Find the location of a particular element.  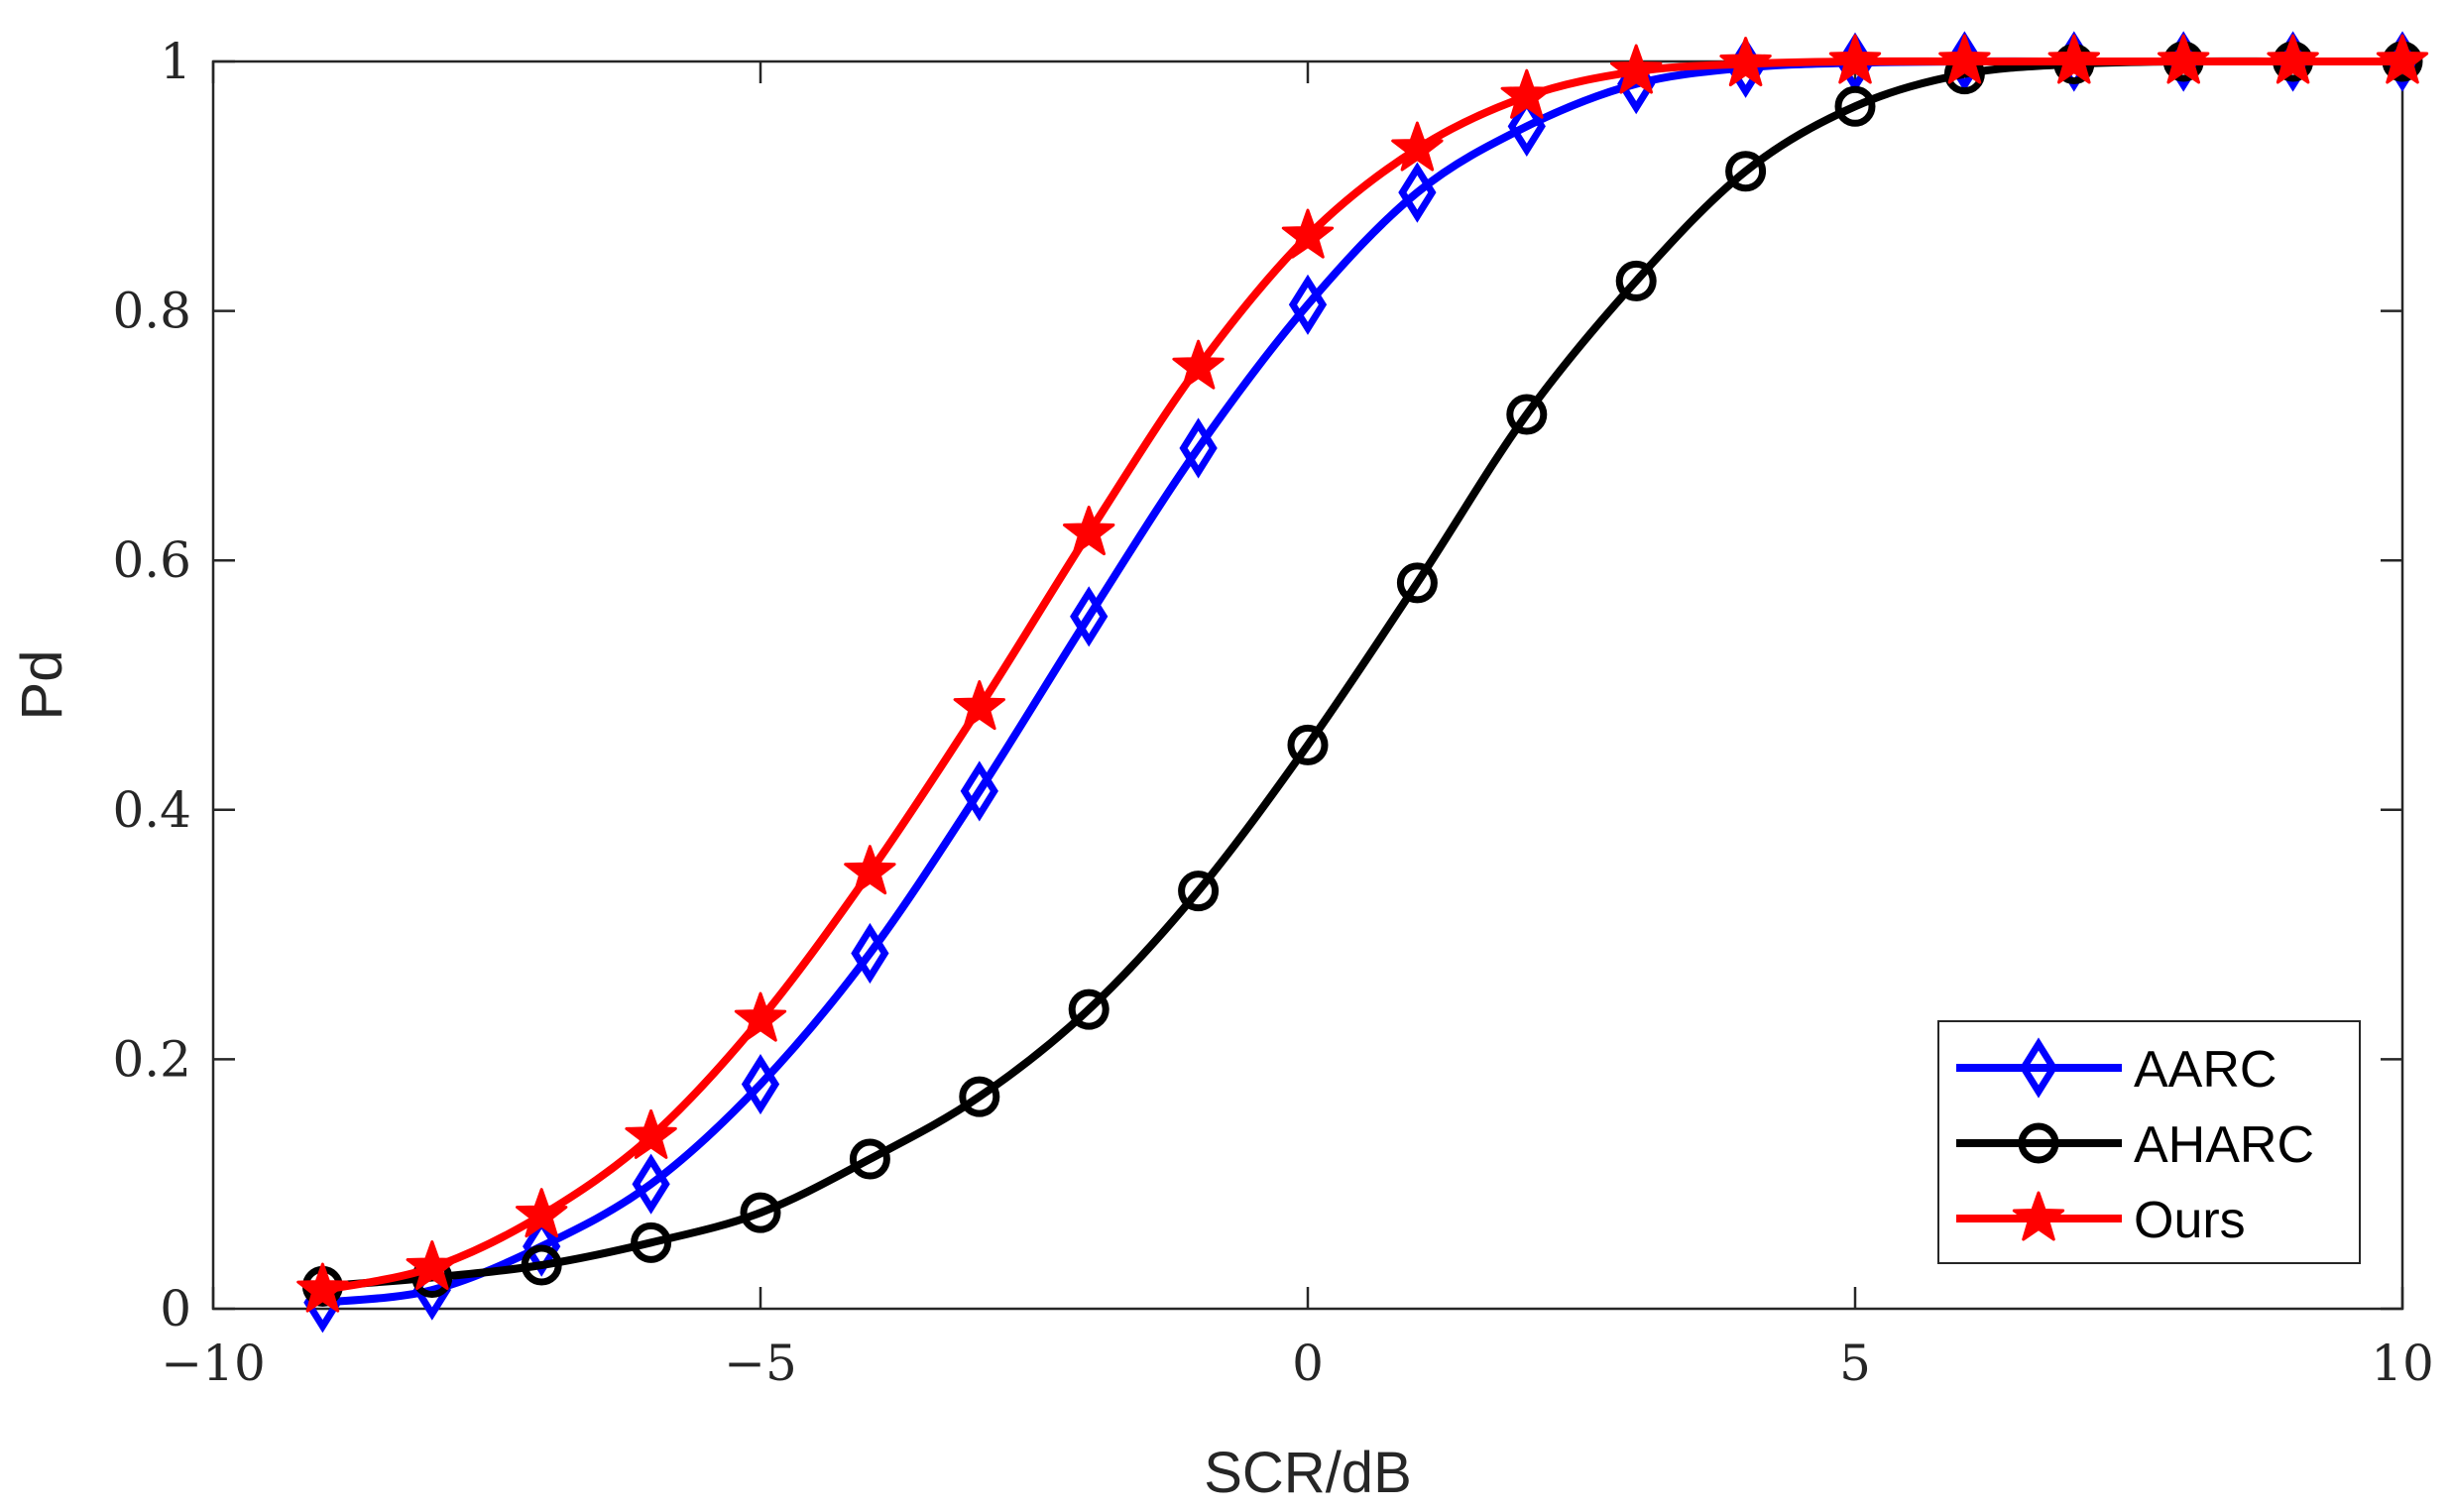

y-tick-label: 1 is located at coordinates (175, 61).